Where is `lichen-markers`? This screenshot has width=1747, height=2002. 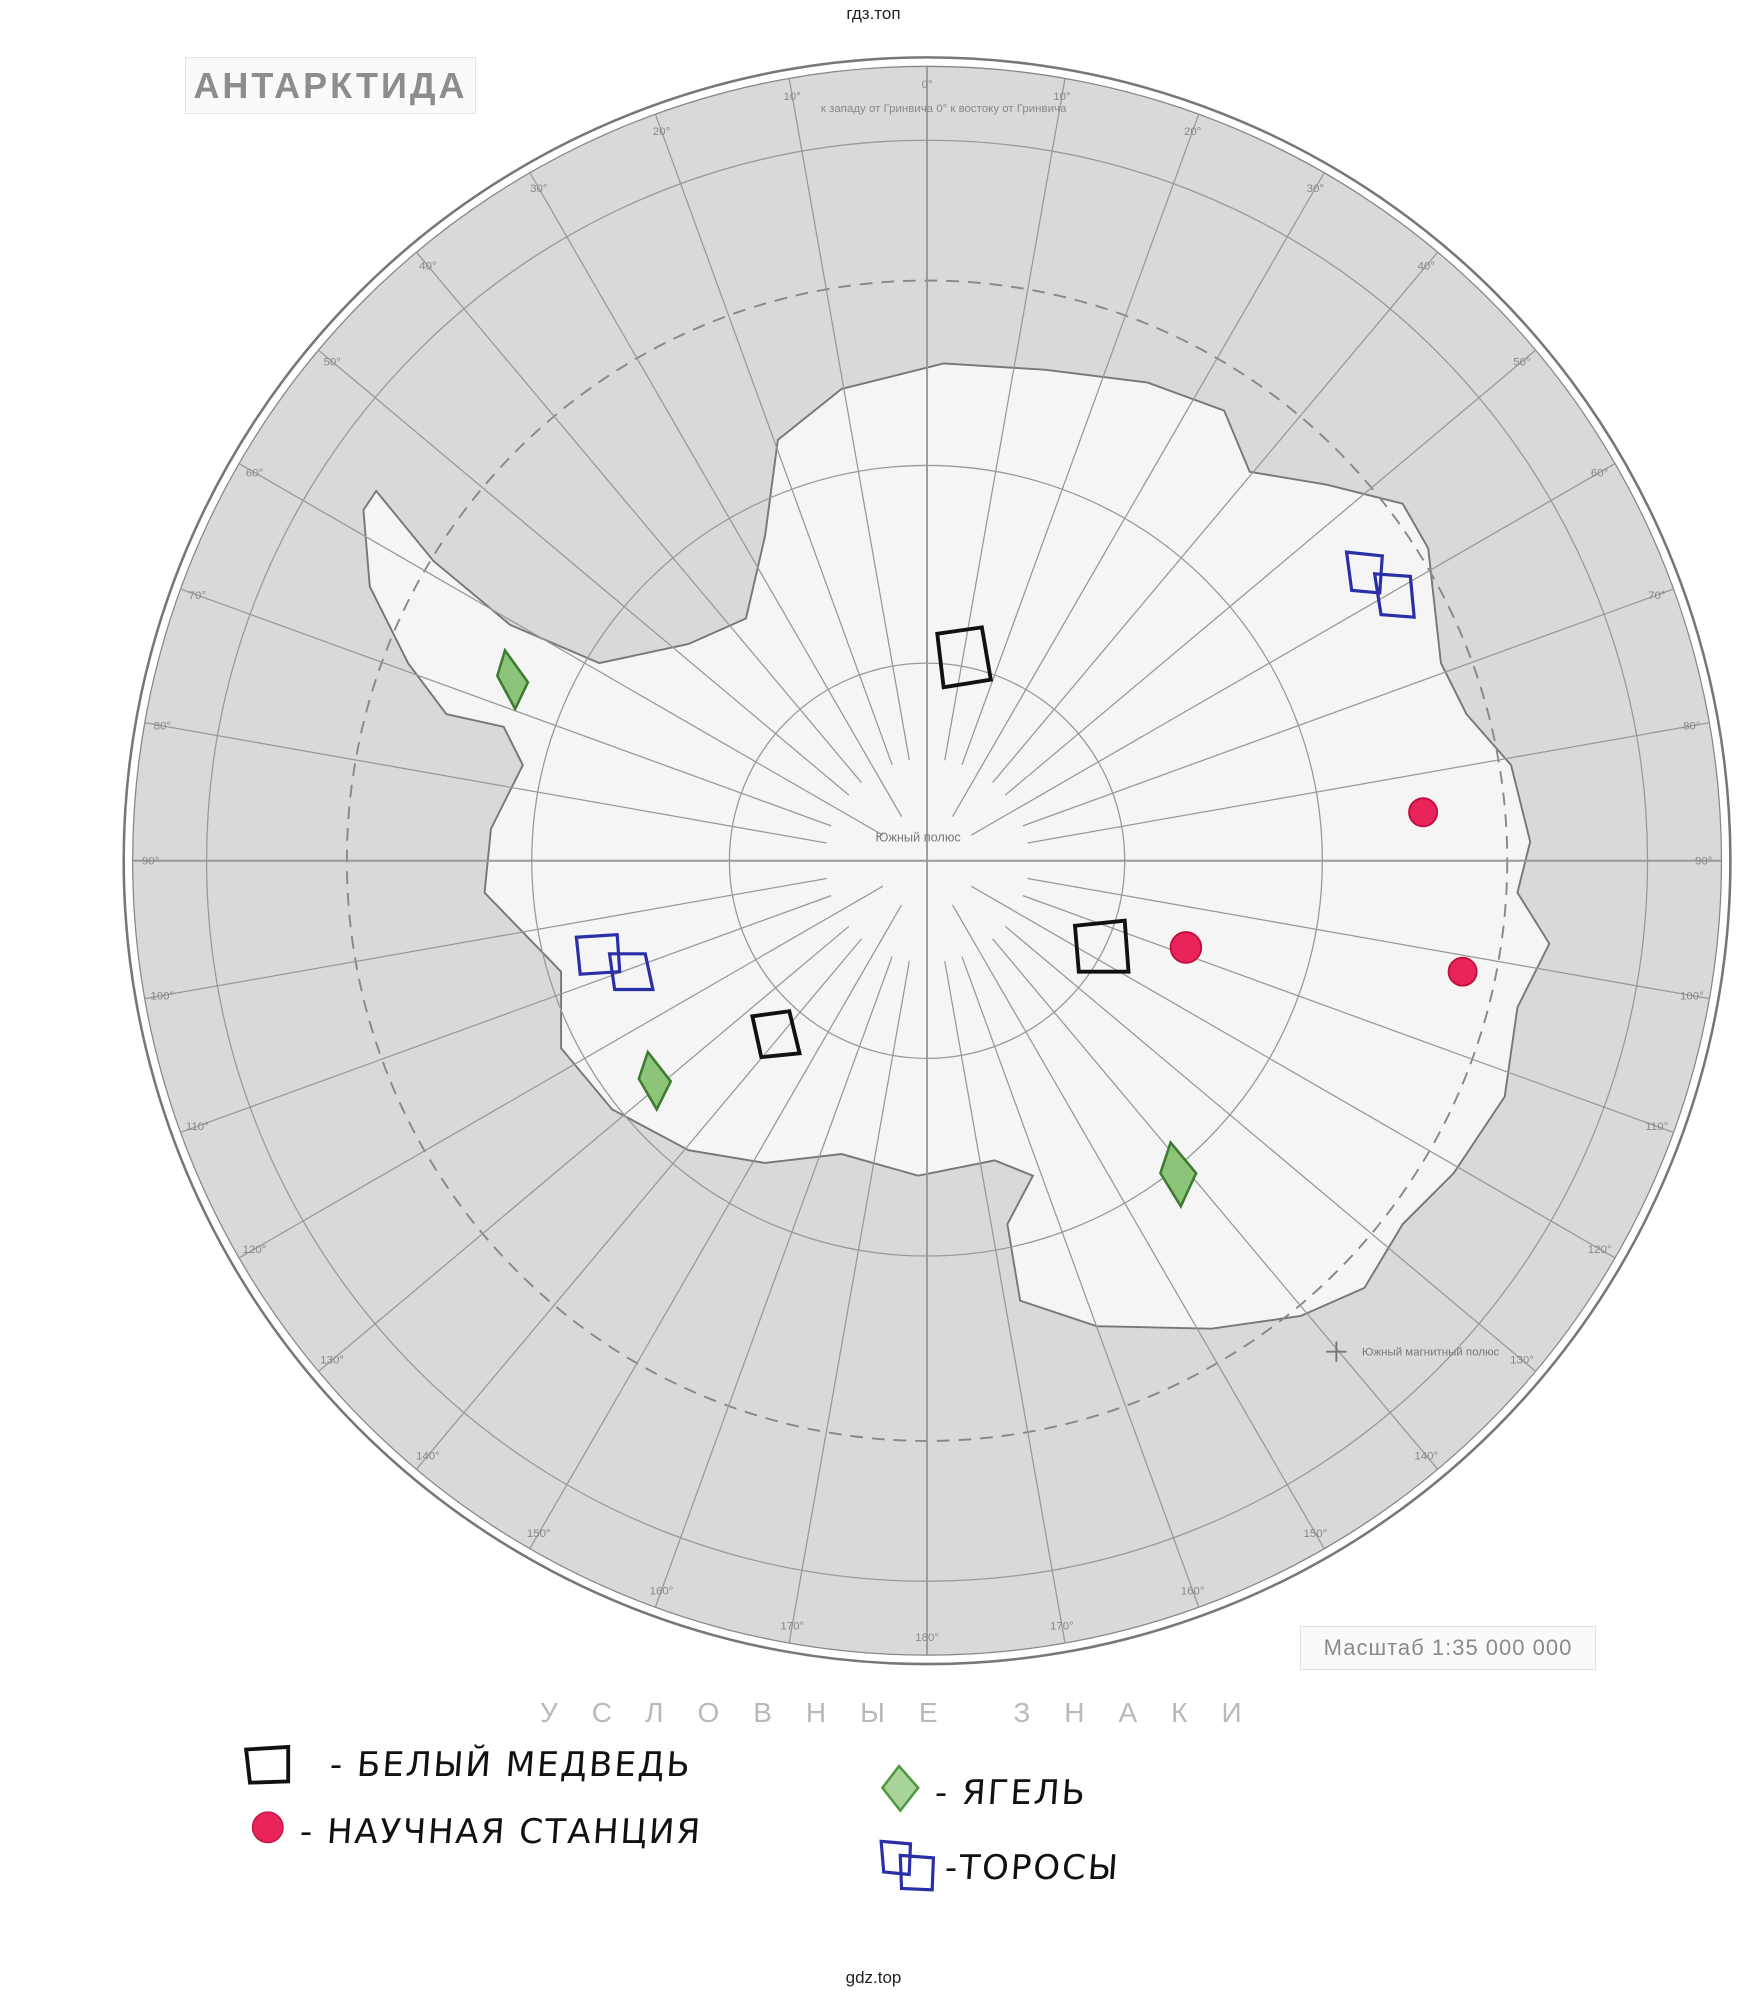 lichen-markers is located at coordinates (846, 928).